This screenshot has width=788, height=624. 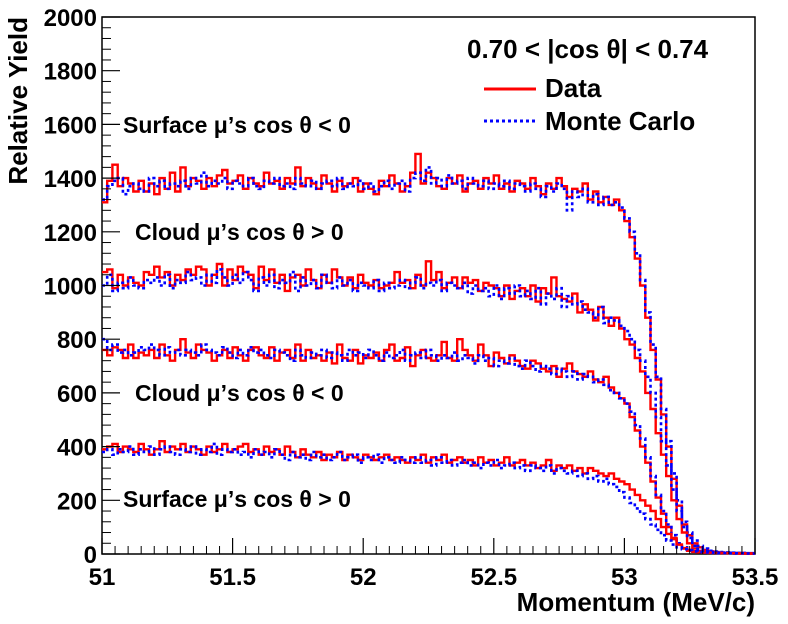 I want to click on y-tick-label: 0, so click(x=90, y=555).